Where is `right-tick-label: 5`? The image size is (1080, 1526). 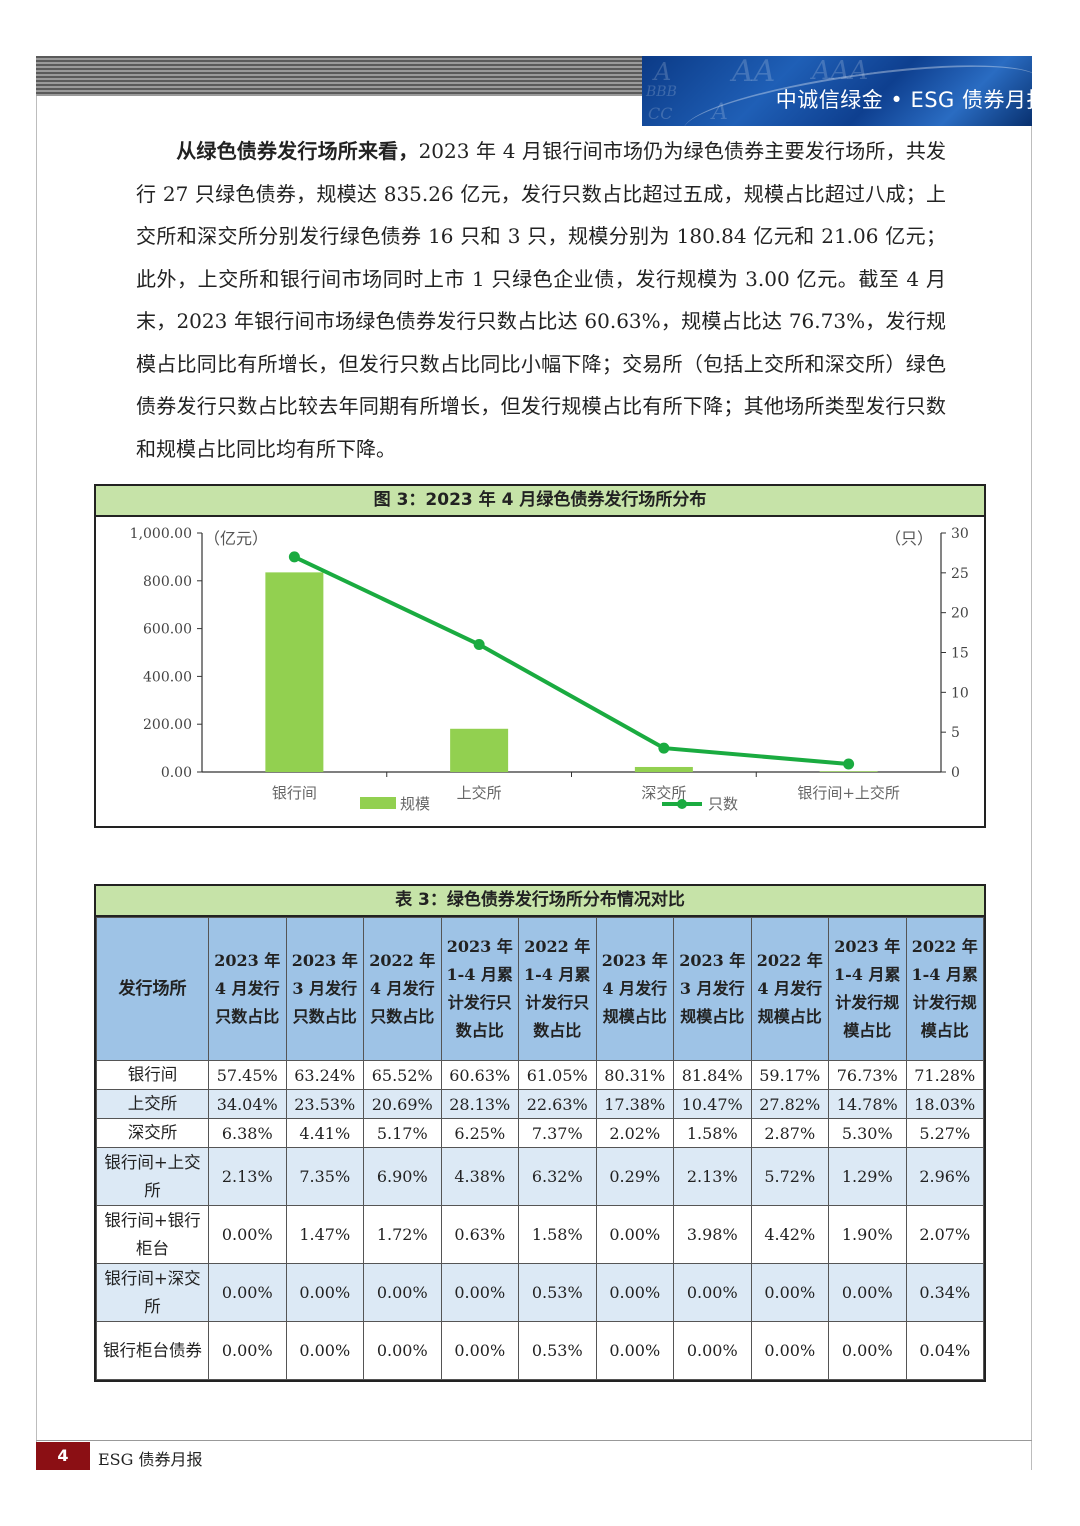
right-tick-label: 5 is located at coordinates (955, 733).